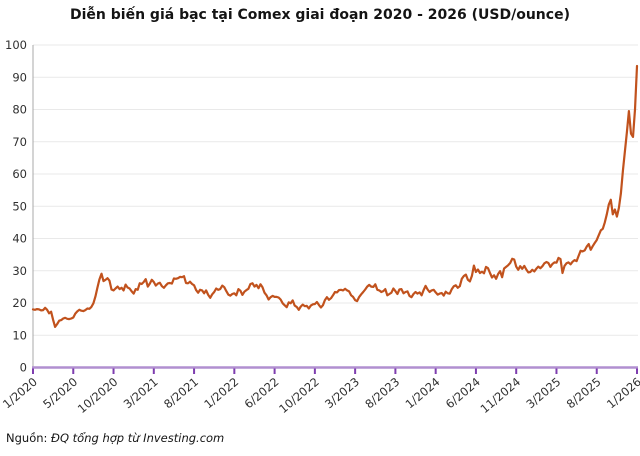 Image resolution: width=640 pixels, height=456 pixels. I want to click on x-axis-label: 3/2023, so click(342, 393).